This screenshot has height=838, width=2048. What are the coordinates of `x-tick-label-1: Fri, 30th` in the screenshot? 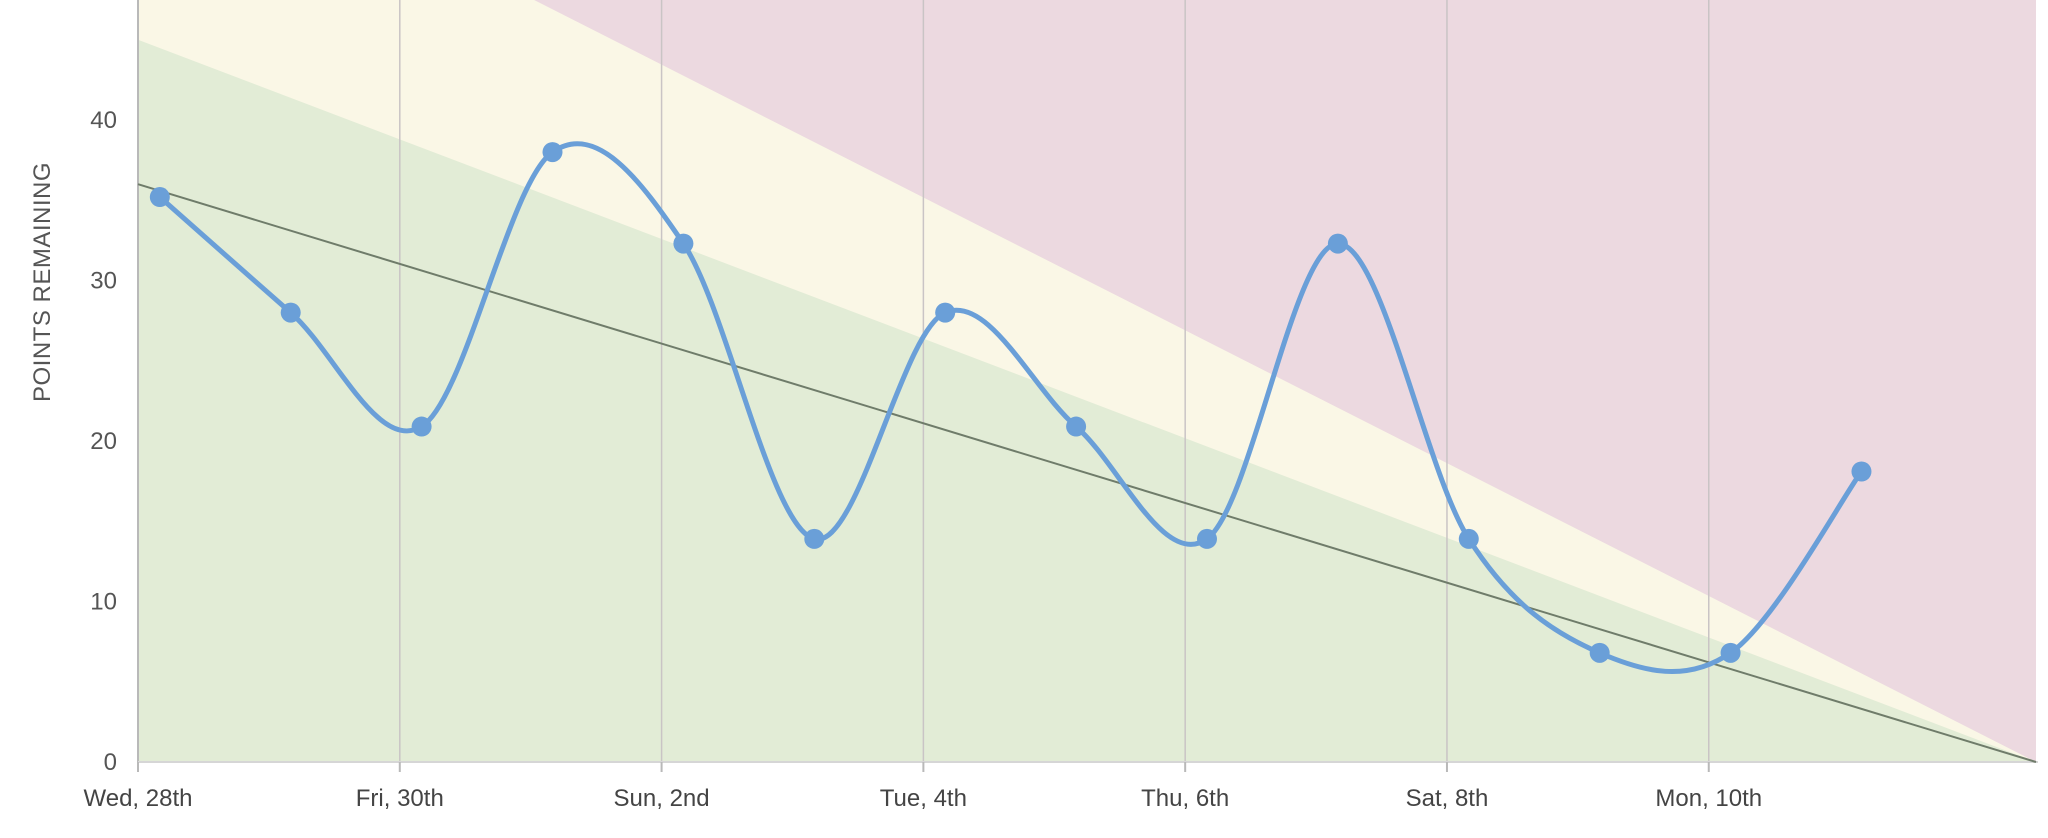 It's located at (400, 798).